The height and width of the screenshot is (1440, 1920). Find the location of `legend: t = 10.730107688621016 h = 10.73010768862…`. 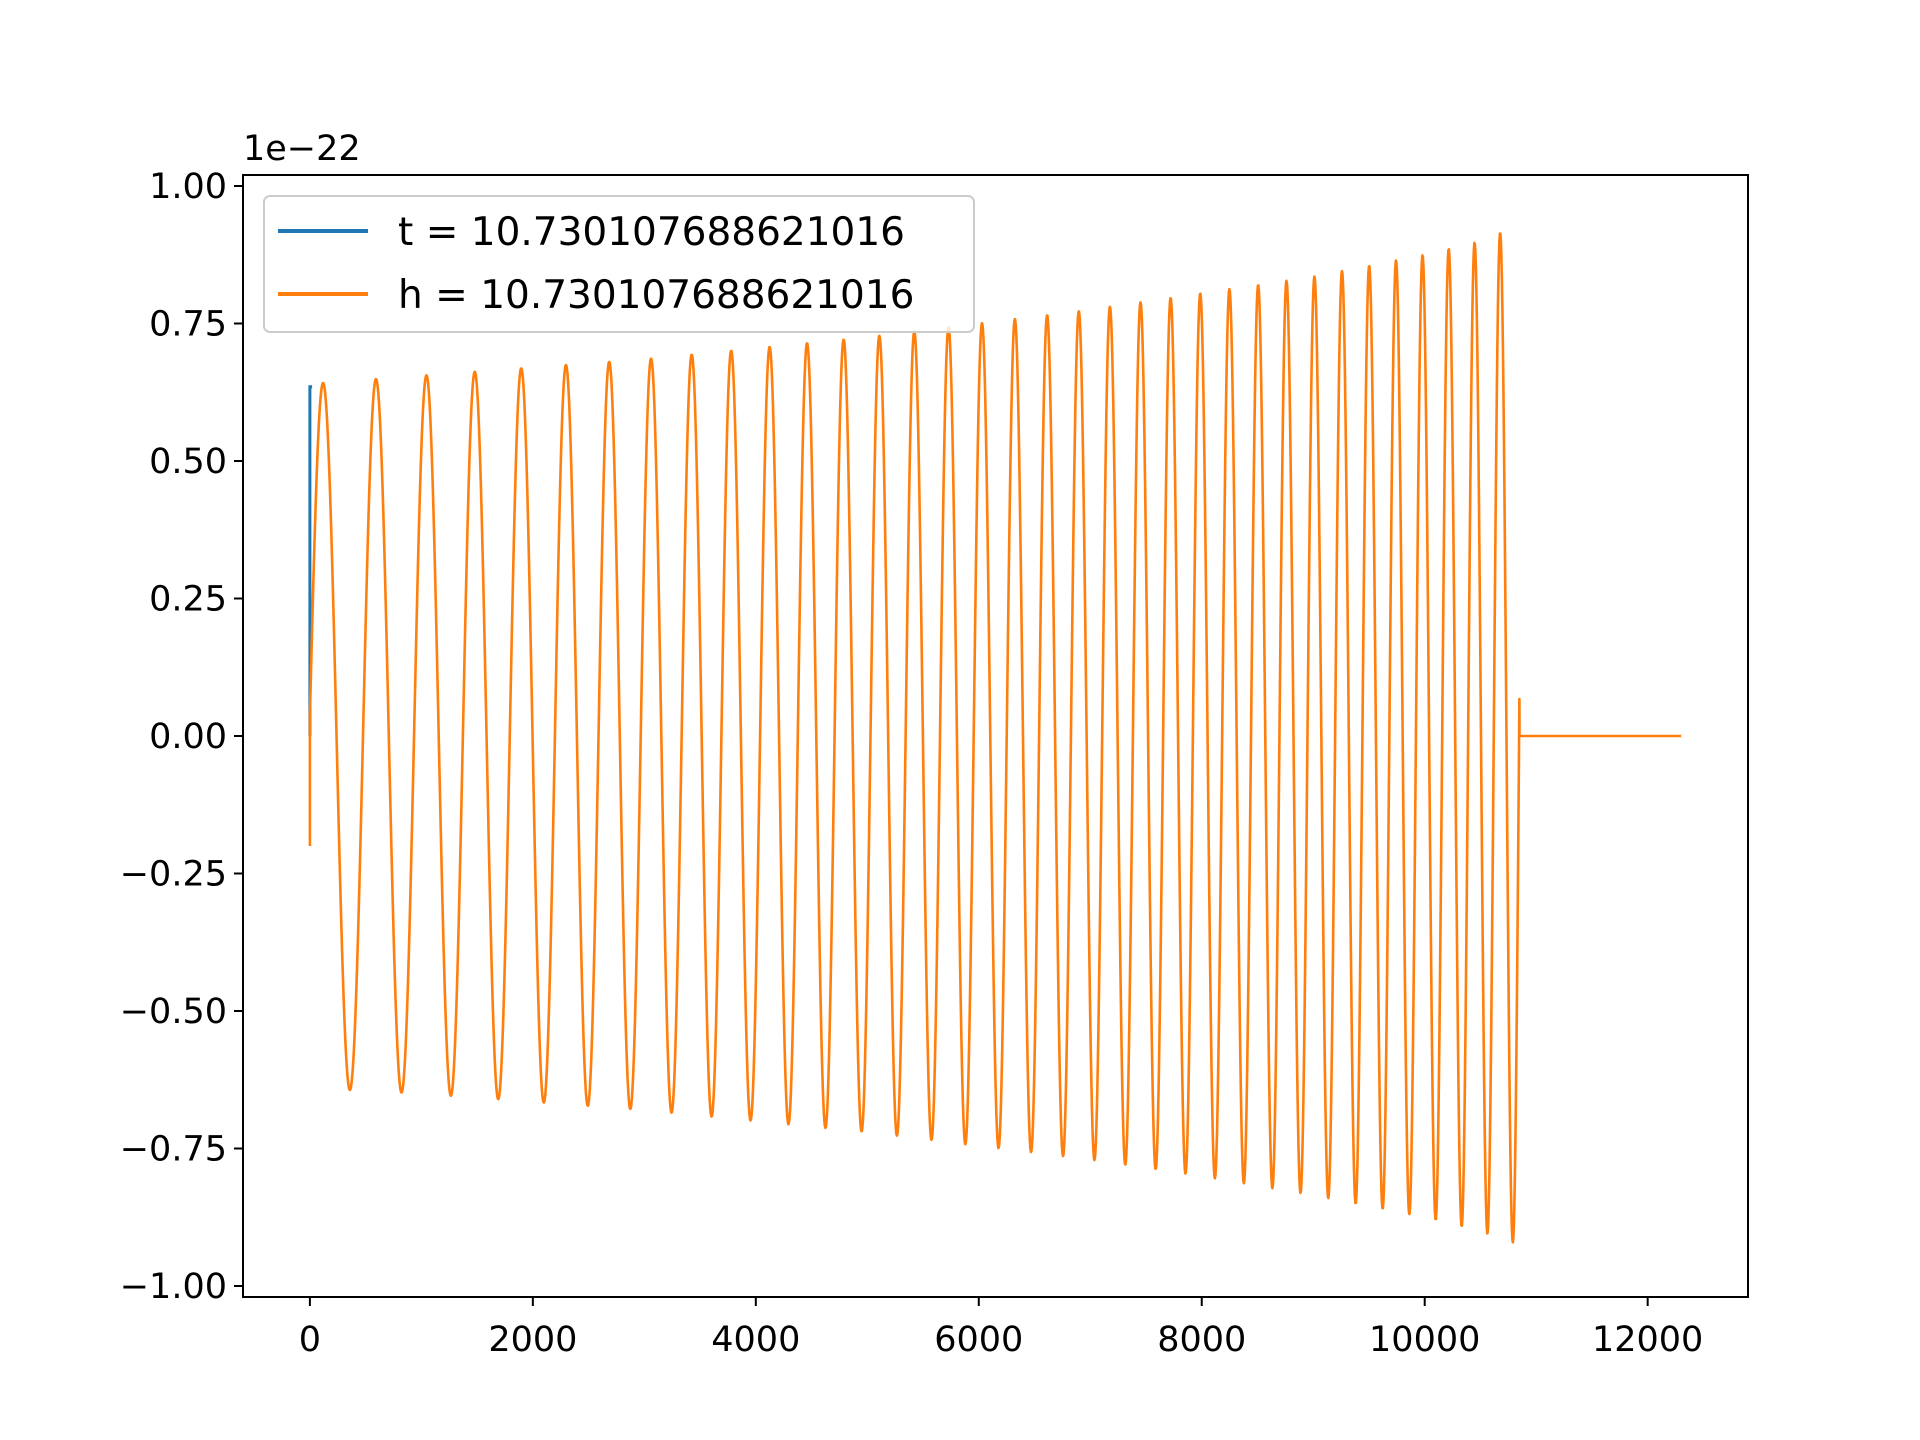

legend: t = 10.730107688621016 h = 10.73010768862… is located at coordinates (619, 264).